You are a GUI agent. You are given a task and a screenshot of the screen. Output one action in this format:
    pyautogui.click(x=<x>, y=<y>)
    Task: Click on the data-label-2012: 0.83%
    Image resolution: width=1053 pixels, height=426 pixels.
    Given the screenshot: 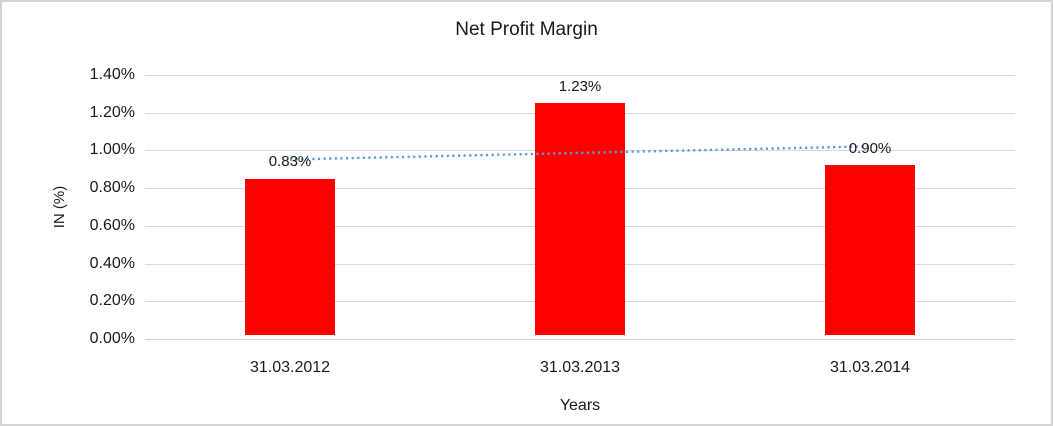 What is the action you would take?
    pyautogui.click(x=290, y=162)
    